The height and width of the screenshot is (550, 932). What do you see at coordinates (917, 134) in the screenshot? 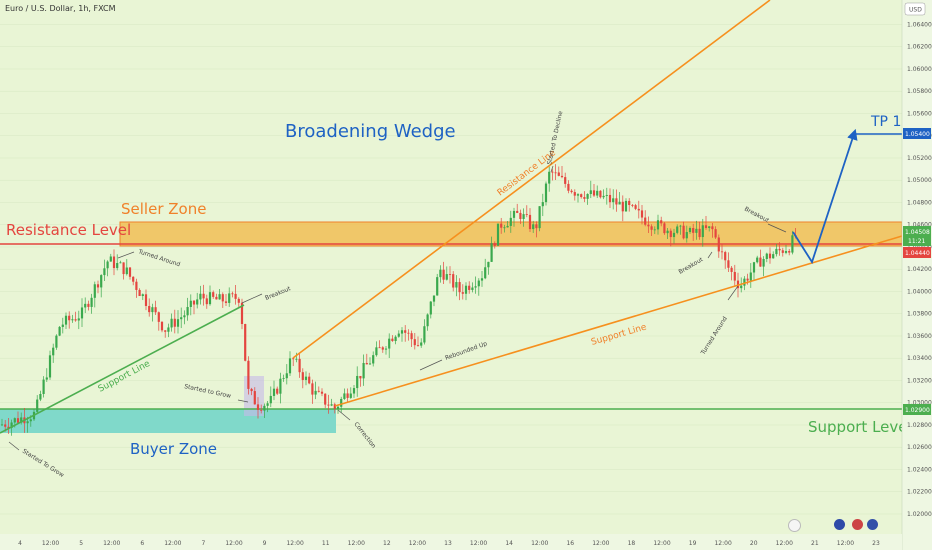
I see `svg-text: 1.05400` at bounding box center [917, 134].